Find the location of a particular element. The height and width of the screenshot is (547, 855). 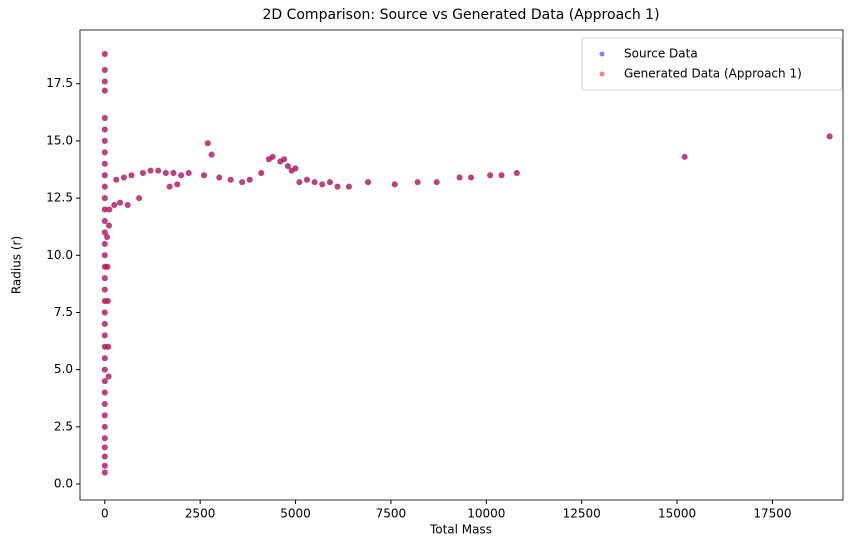

x-tick-label: 15000 is located at coordinates (677, 514).